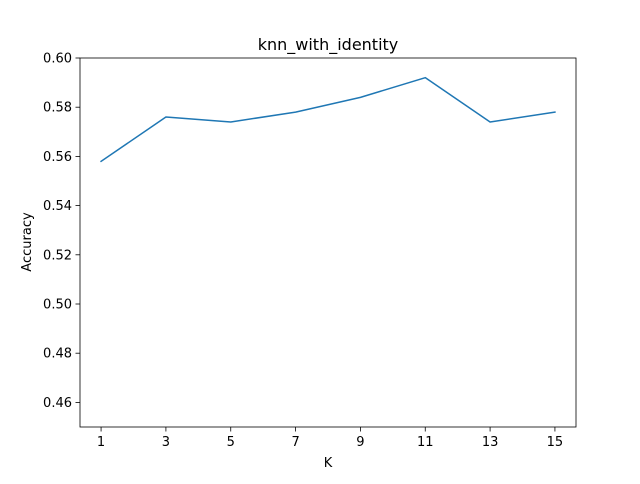  I want to click on y-tick-label: 0.58, so click(57, 108).